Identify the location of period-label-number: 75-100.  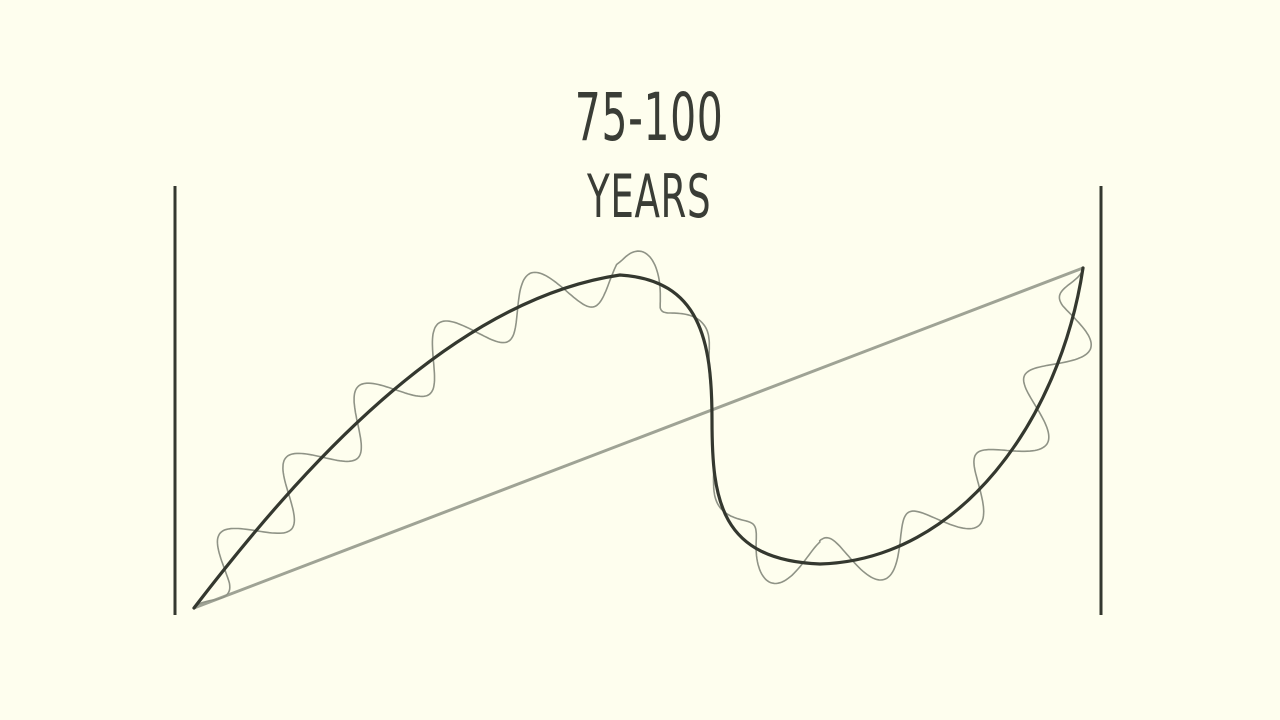
(649, 117).